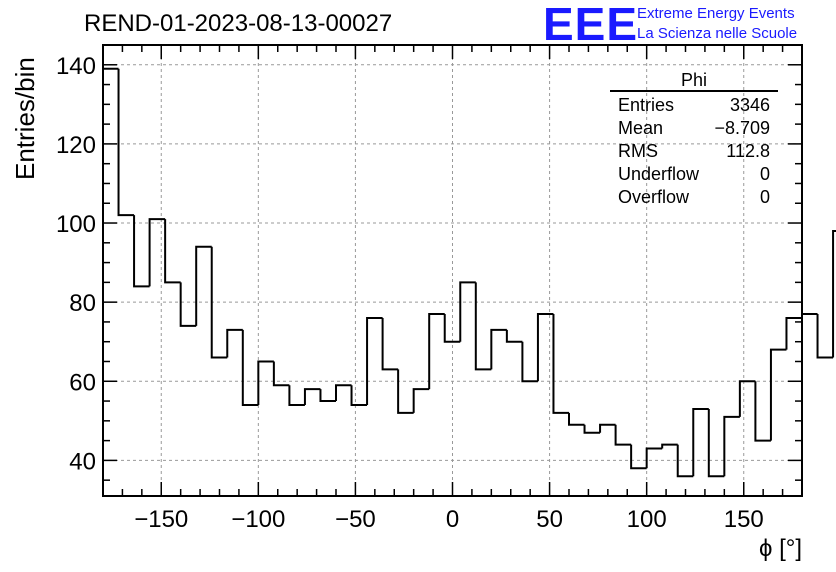 This screenshot has width=836, height=572. I want to click on y-axis-label: Entries/bin, so click(25, 118).